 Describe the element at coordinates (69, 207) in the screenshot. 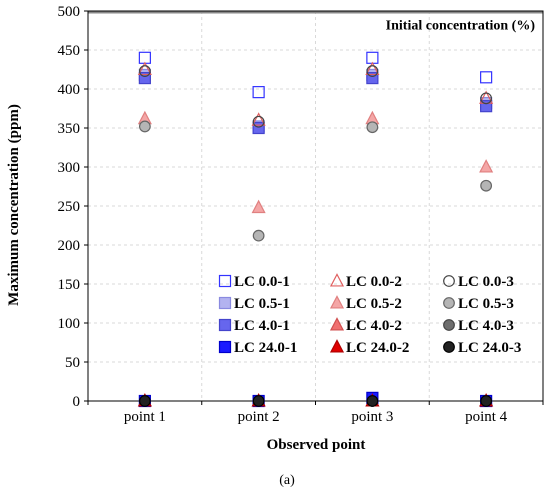

I see `y-tick-label: 250` at that location.